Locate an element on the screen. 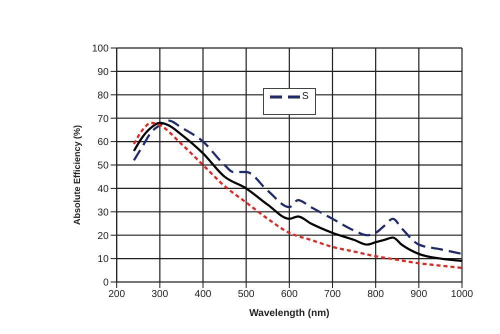  x-tick-label: 900 is located at coordinates (419, 294).